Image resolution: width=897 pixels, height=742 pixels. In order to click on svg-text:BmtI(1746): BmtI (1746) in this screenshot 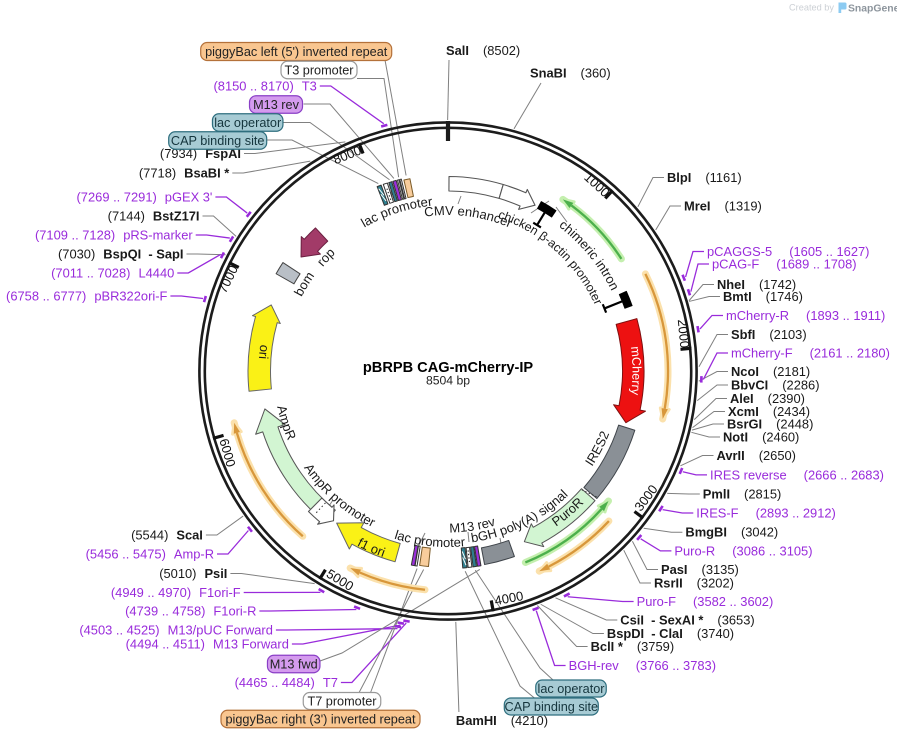, I will do `click(763, 296)`.